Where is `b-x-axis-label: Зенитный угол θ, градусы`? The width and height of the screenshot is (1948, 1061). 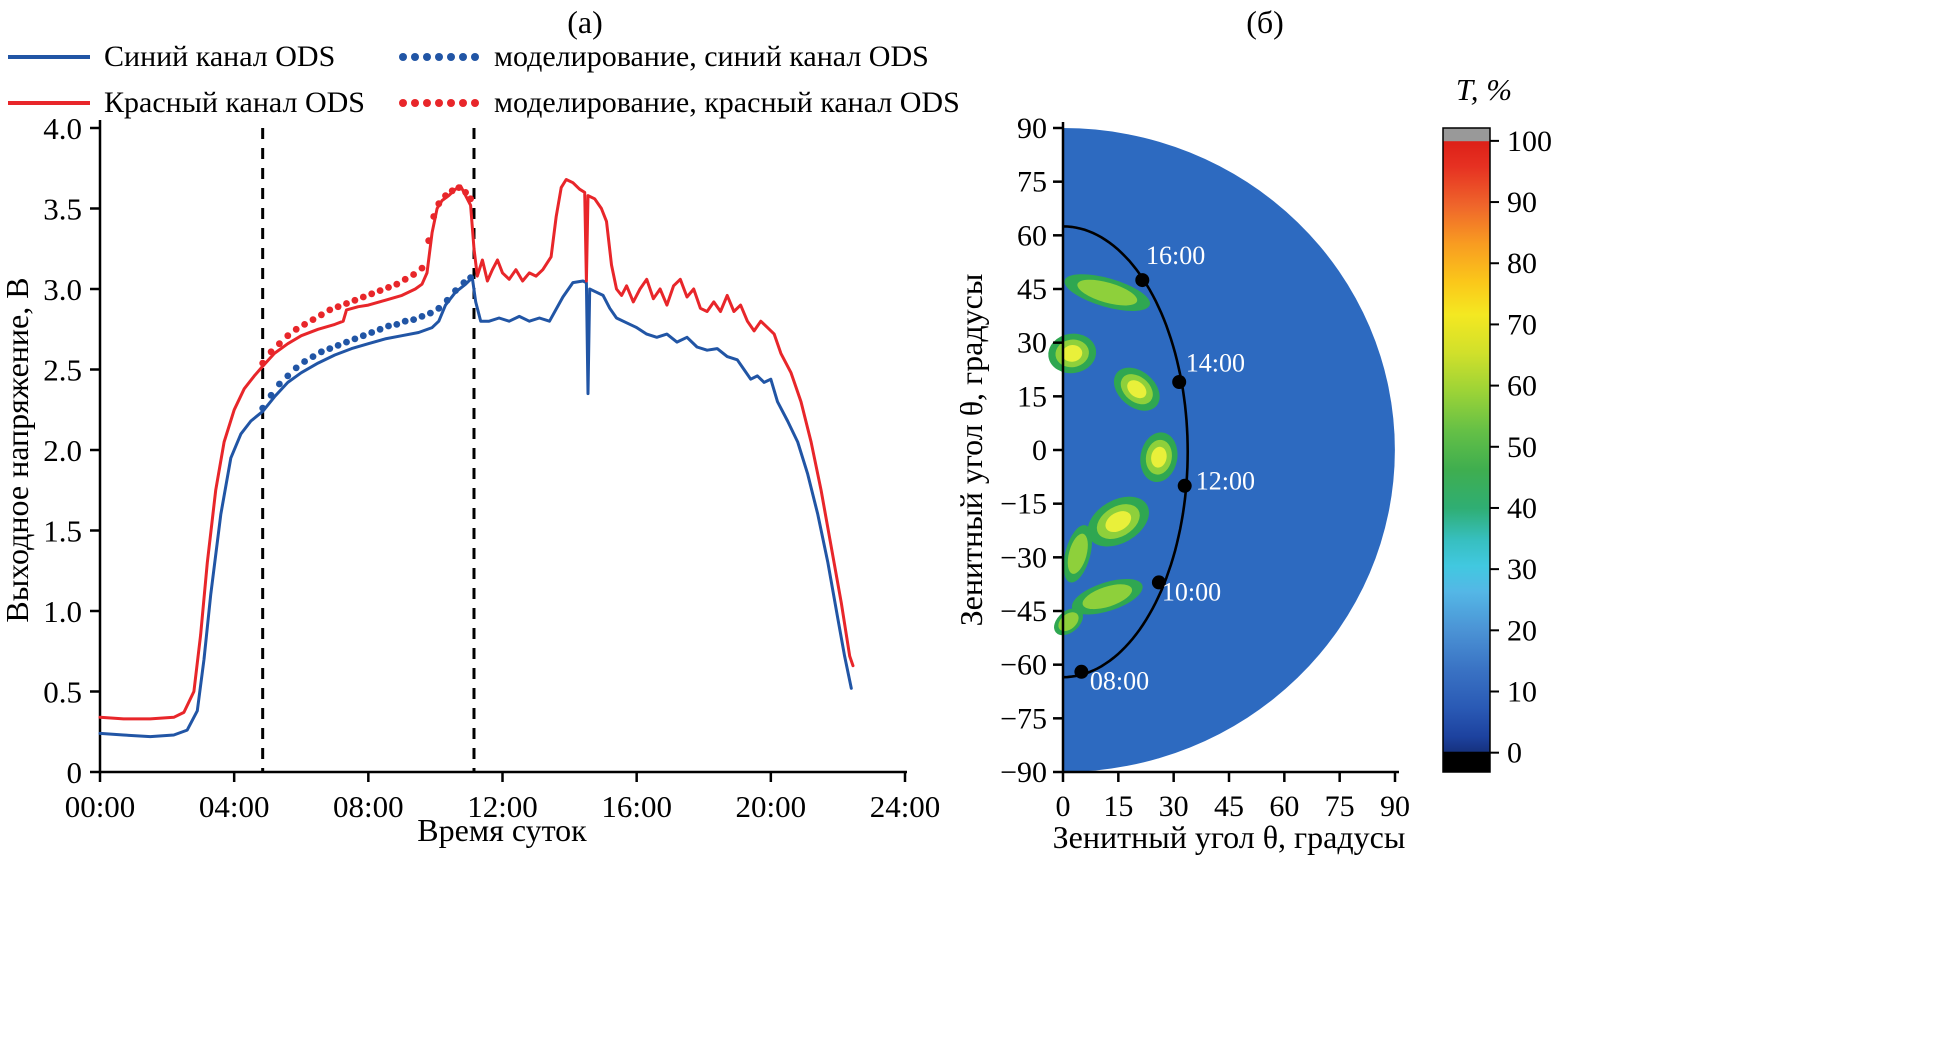
b-x-axis-label: Зенитный угол θ, градусы is located at coordinates (1229, 837).